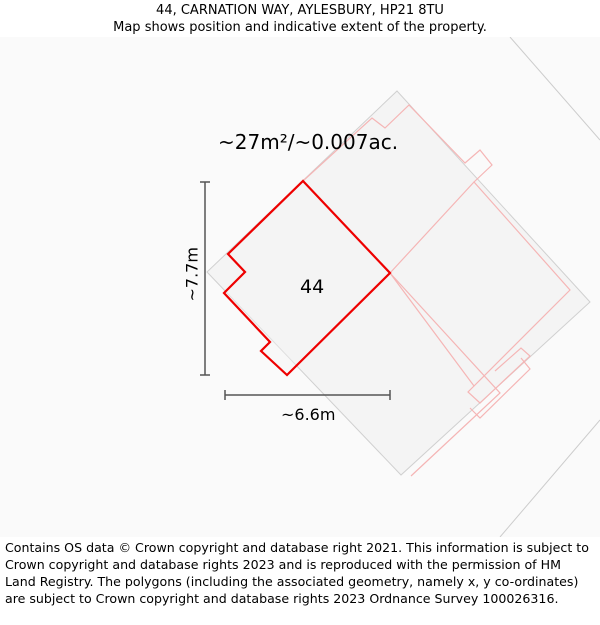 This screenshot has width=600, height=625. What do you see at coordinates (480, 284) in the screenshot?
I see `neighbour-plot-east` at bounding box center [480, 284].